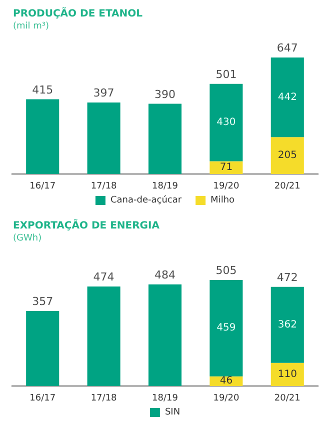  I want to click on chart-title: EXPORTAÇÃO DE ENERGIA, so click(86, 225).